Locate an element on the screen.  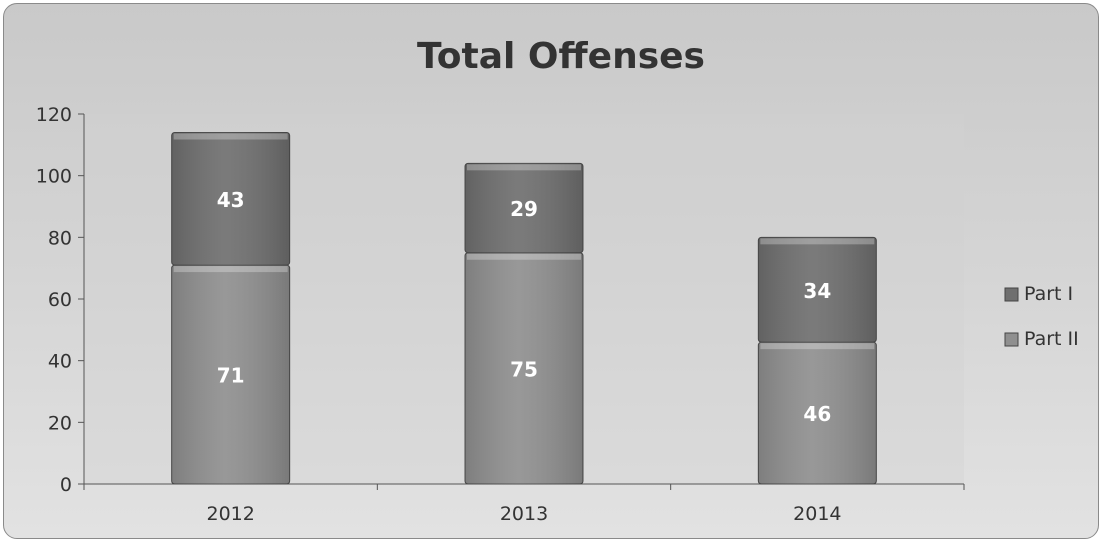
y-tick-label: 60 is located at coordinates (60, 300).